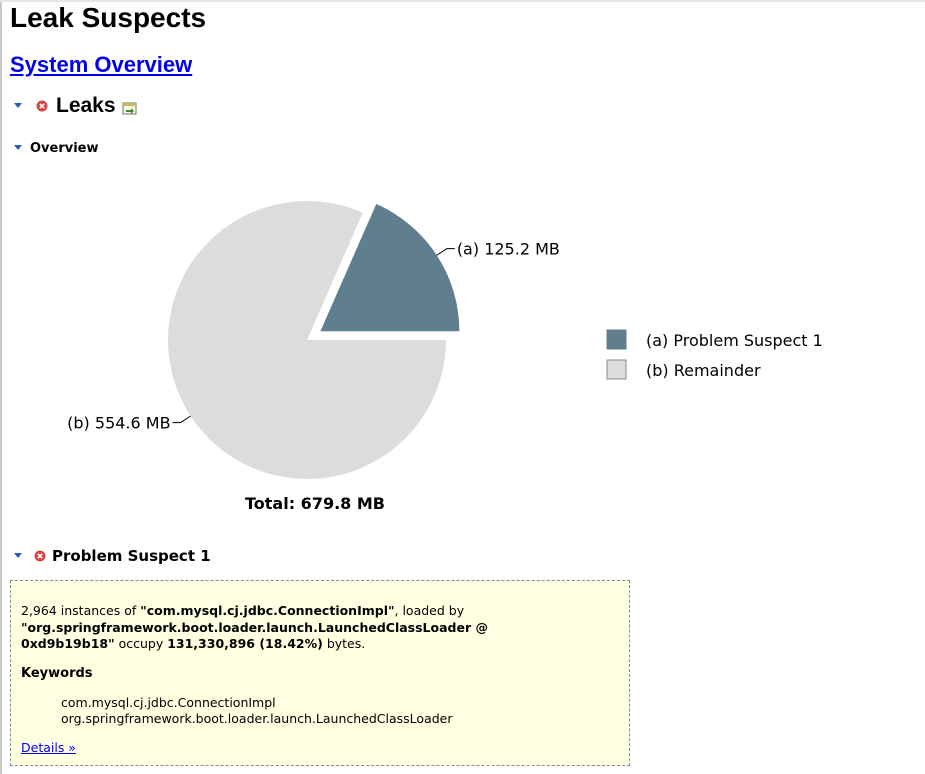 This screenshot has height=774, width=925. What do you see at coordinates (462, 1) in the screenshot?
I see `window-top-border` at bounding box center [462, 1].